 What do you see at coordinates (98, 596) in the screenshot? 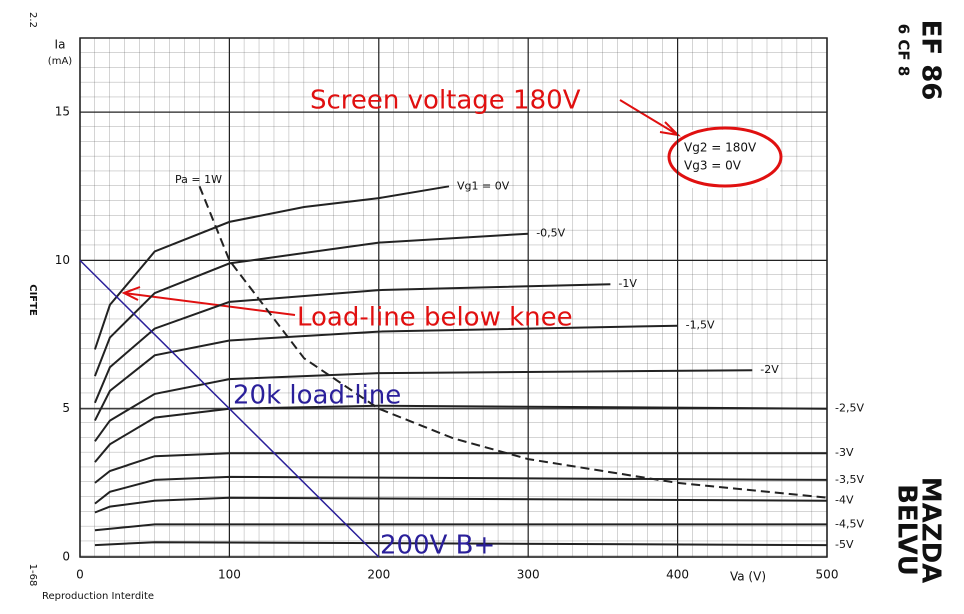
I see `footer: Reproduction Interdite` at bounding box center [98, 596].